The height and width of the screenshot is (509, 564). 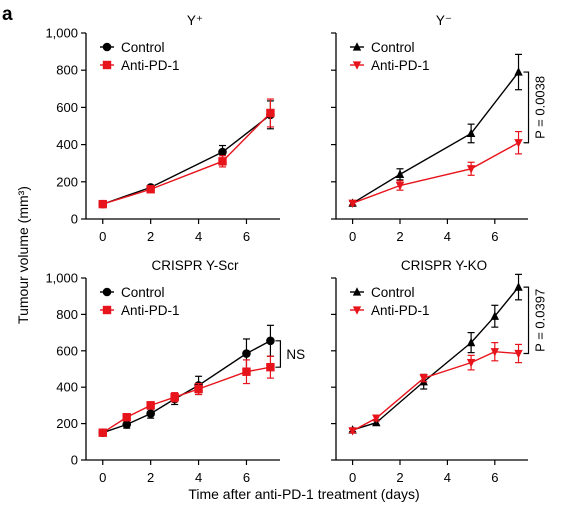 What do you see at coordinates (540, 107) in the screenshot?
I see `p-value-label: P = 0.0038` at bounding box center [540, 107].